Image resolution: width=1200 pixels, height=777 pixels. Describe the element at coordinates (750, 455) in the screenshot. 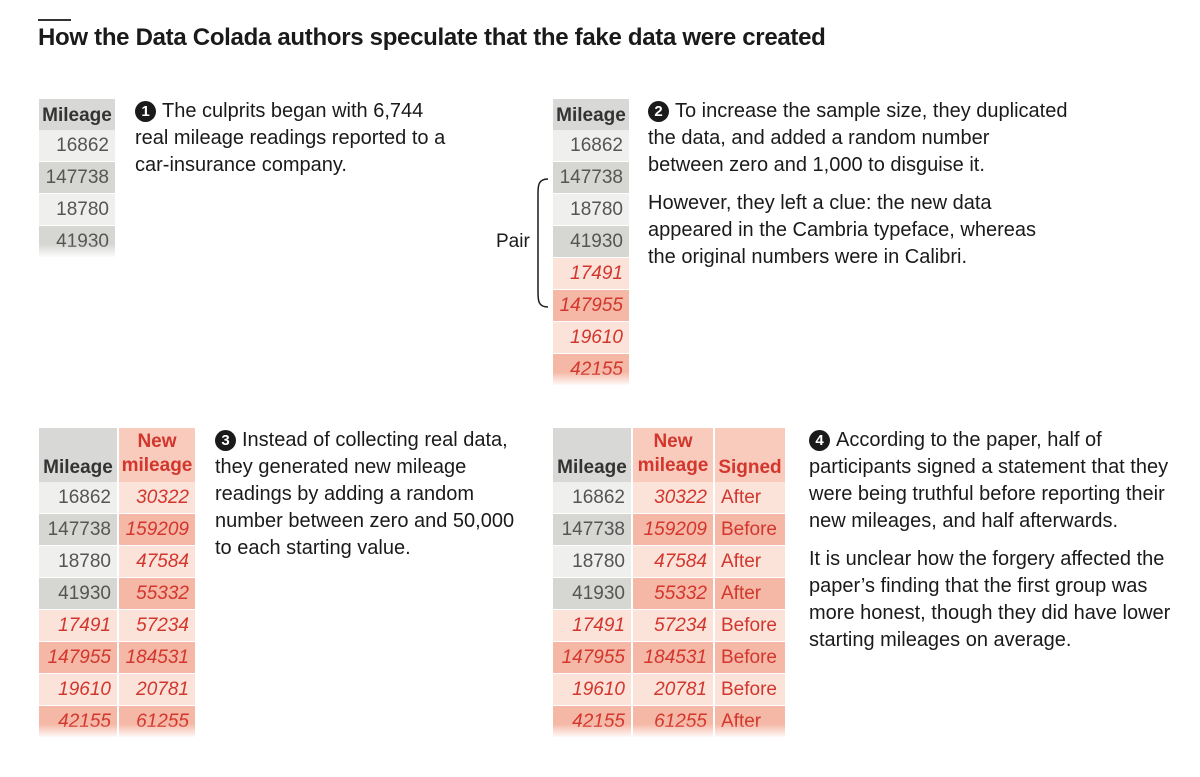

I see `signed-header: Signed` at that location.